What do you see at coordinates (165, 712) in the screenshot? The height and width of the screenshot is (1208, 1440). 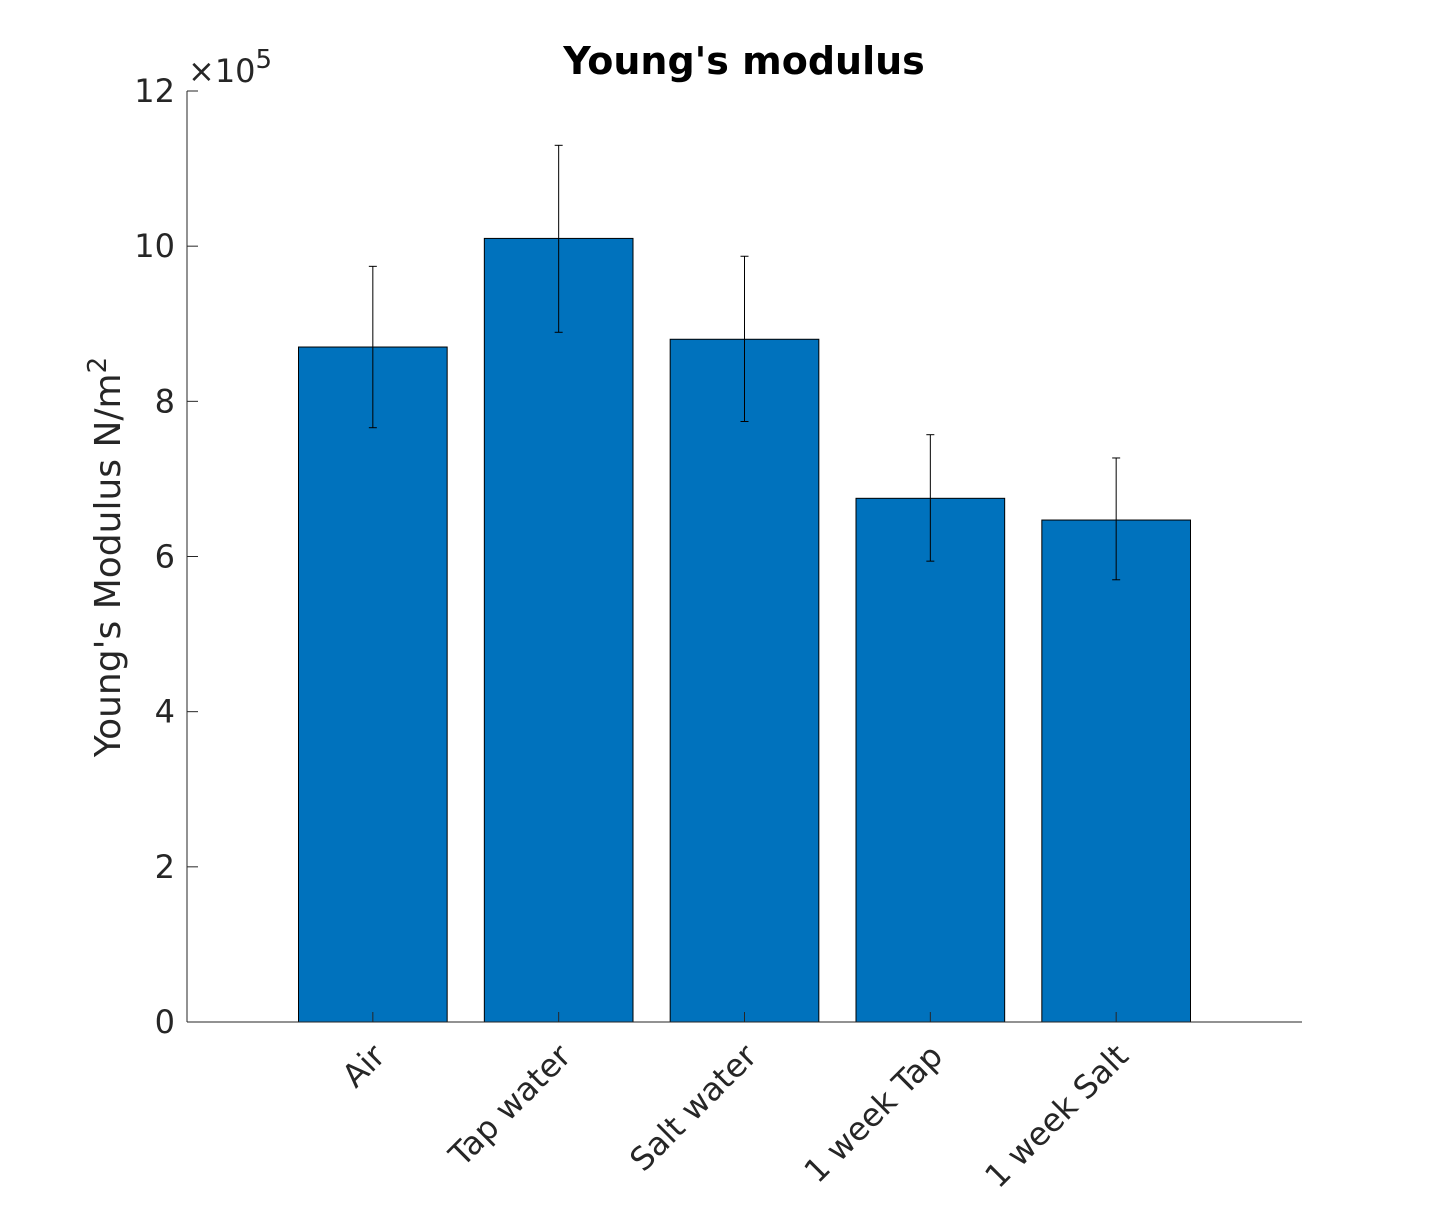 I see `y-tick-label: 4` at bounding box center [165, 712].